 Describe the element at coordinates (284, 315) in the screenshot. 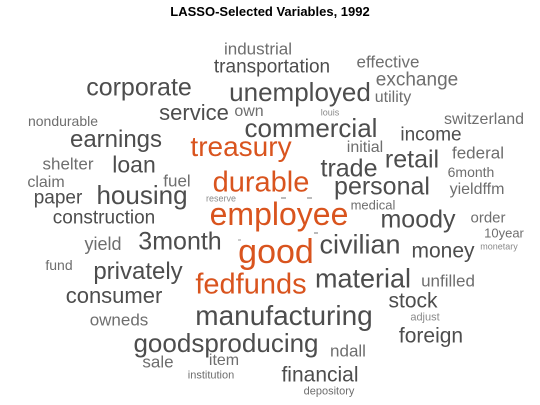

I see `word-manufacturing: manufacturing` at that location.